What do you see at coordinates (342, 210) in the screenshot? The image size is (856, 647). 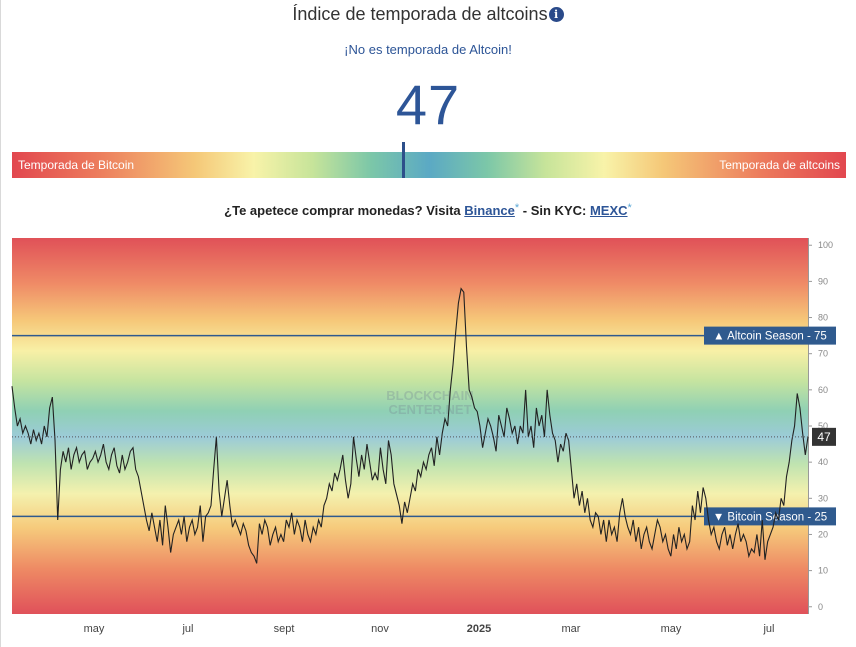 I see `promo-prefix: ¿Te apetece comprar monedas? Visita` at bounding box center [342, 210].